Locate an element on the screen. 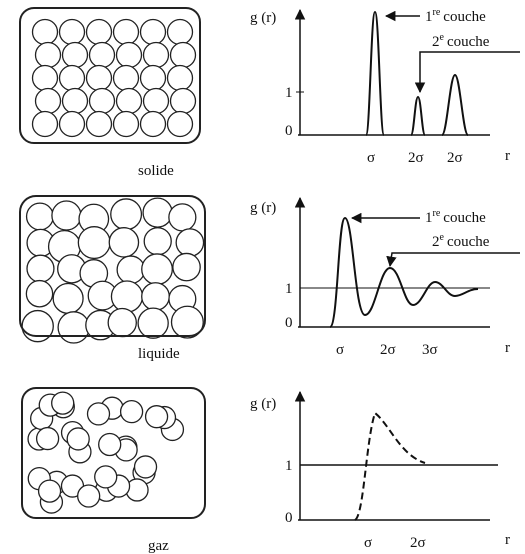 The image size is (525, 554). gas-chart: g (r) r 1 0 σ 2σ is located at coordinates (380, 470).